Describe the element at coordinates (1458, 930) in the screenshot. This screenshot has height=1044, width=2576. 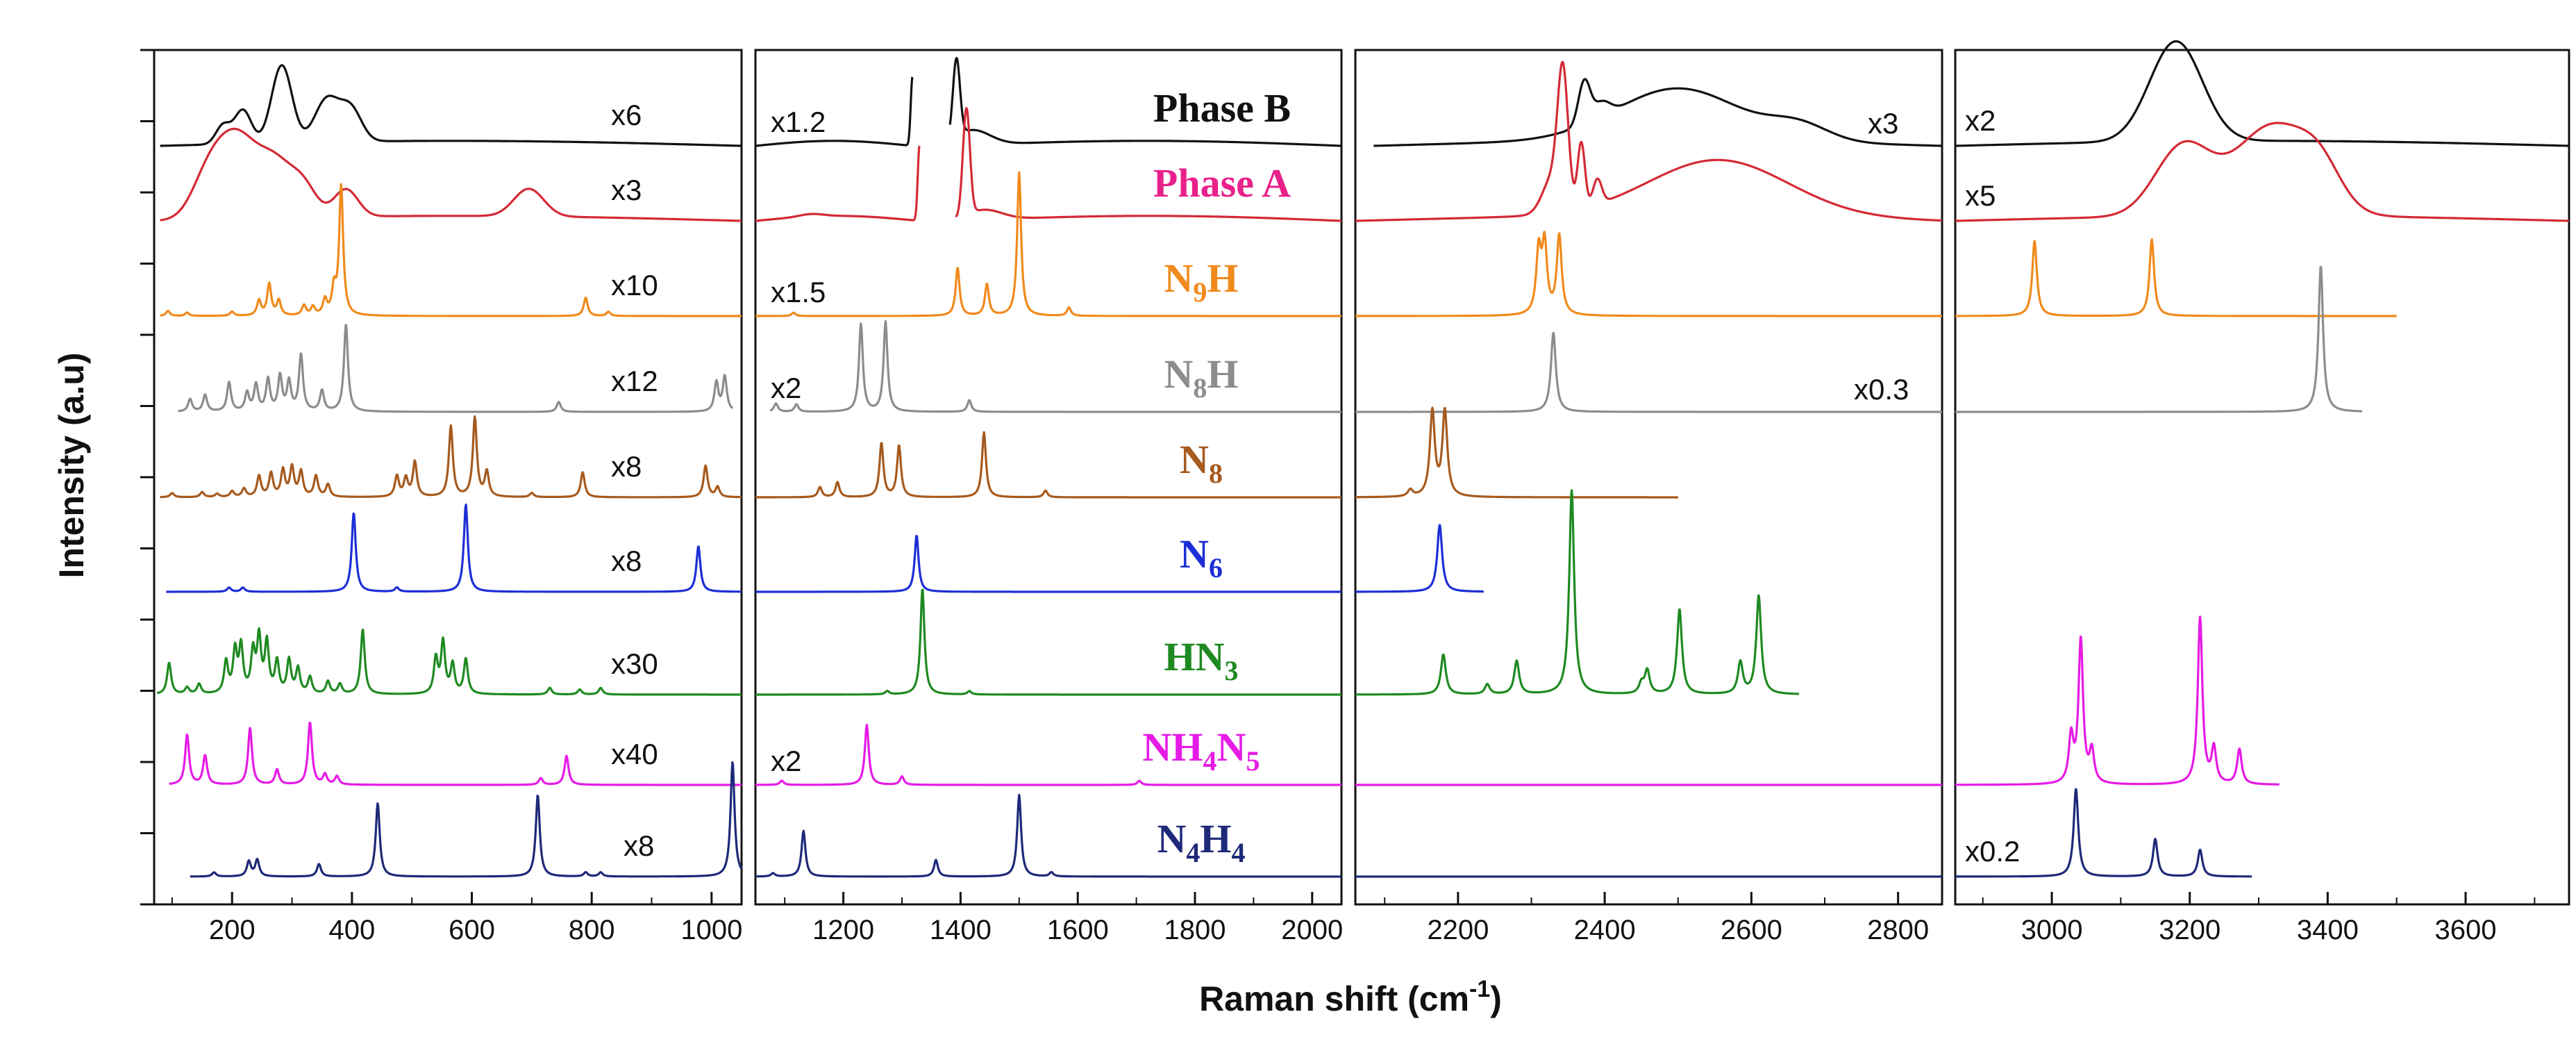
I see `x-tick-label: 2200` at that location.